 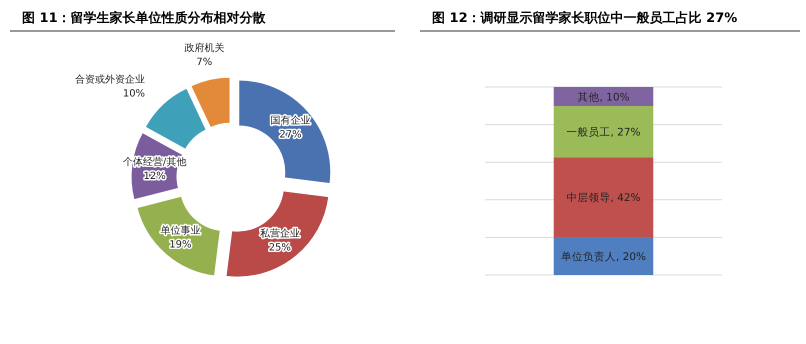 What do you see at coordinates (585, 18) in the screenshot?
I see `chart-title: 图 12：调研显示留学家长职位中一般员工占比 27%` at bounding box center [585, 18].